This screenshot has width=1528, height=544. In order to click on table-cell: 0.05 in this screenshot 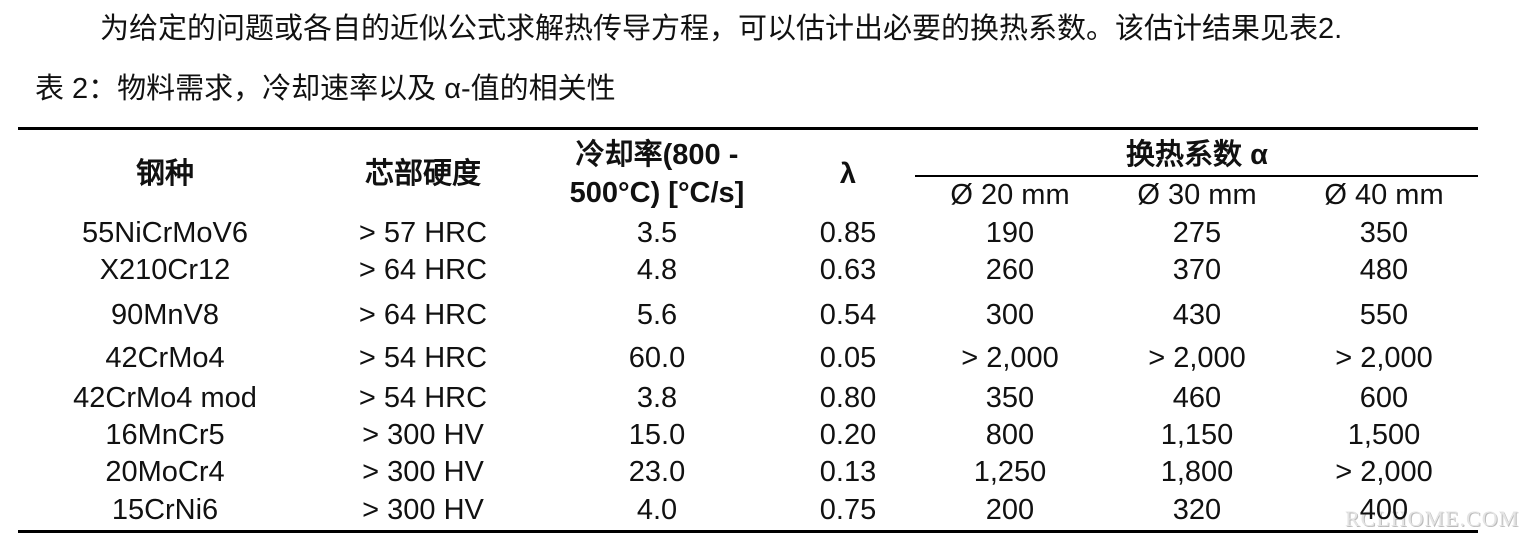, I will do `click(848, 358)`.